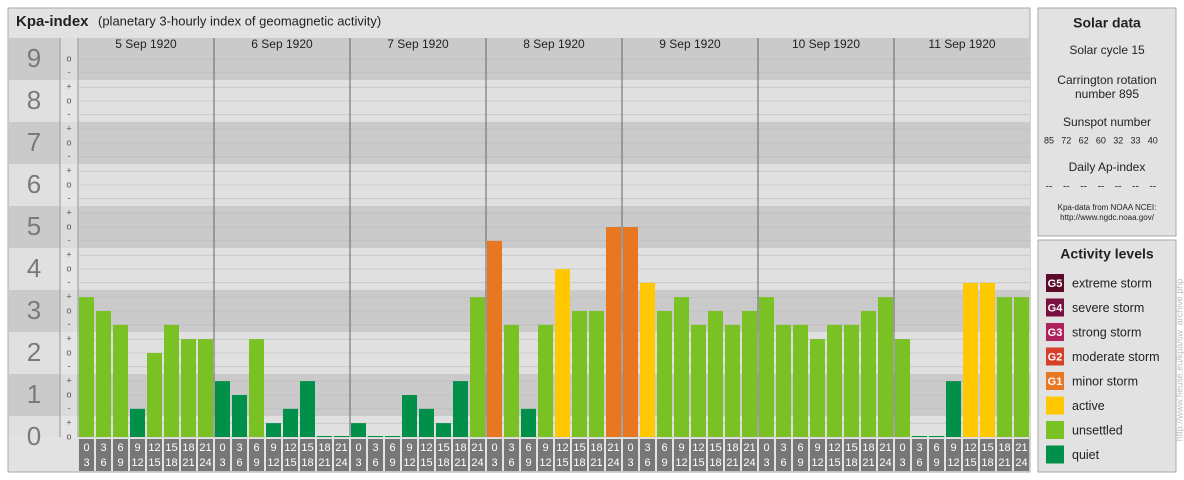 The height and width of the screenshot is (480, 1184). What do you see at coordinates (34, 226) in the screenshot?
I see `y-tick-label: 5` at bounding box center [34, 226].